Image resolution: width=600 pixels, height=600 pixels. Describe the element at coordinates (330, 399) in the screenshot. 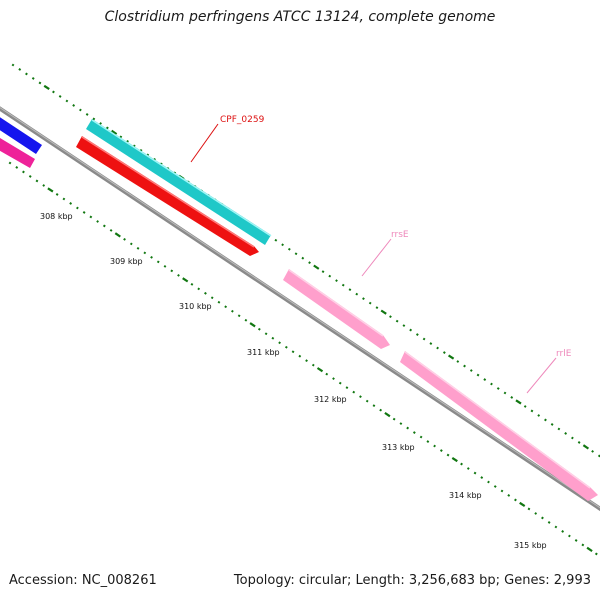

I see `scale-label-312: 312 kbp` at that location.